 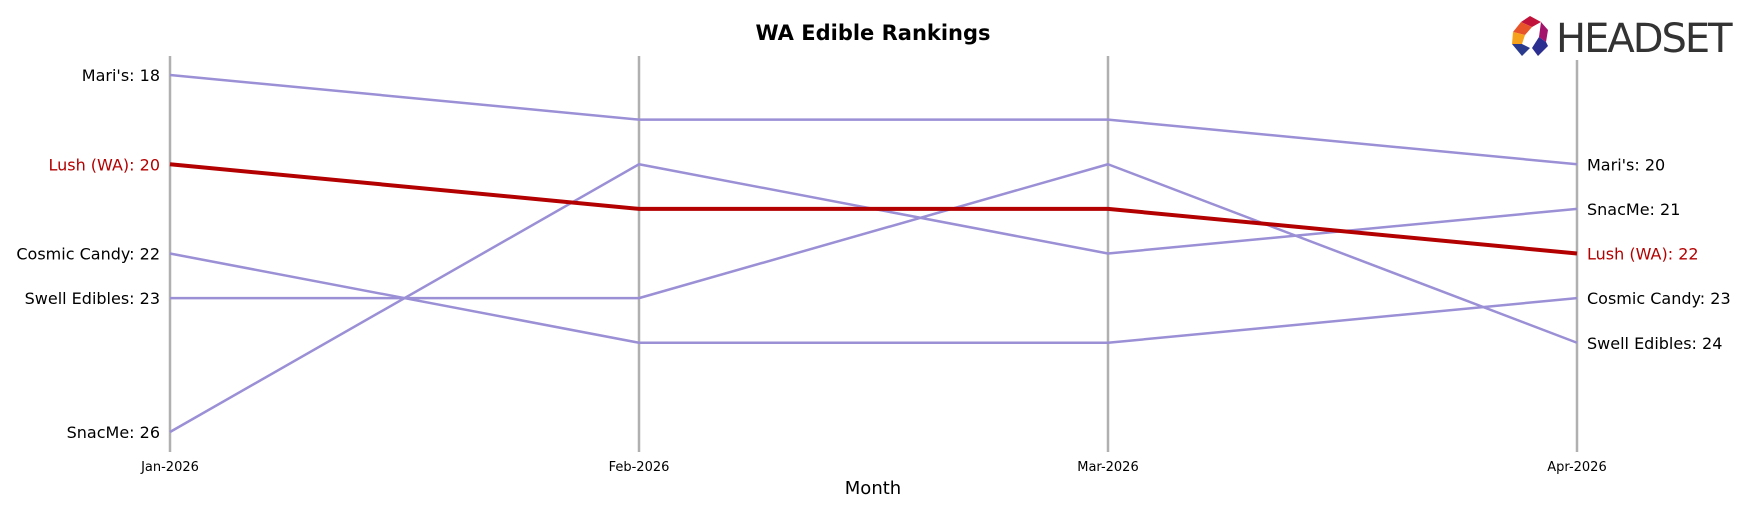 I want to click on start-rank-label: Lush (WA): 20, so click(x=104, y=164).